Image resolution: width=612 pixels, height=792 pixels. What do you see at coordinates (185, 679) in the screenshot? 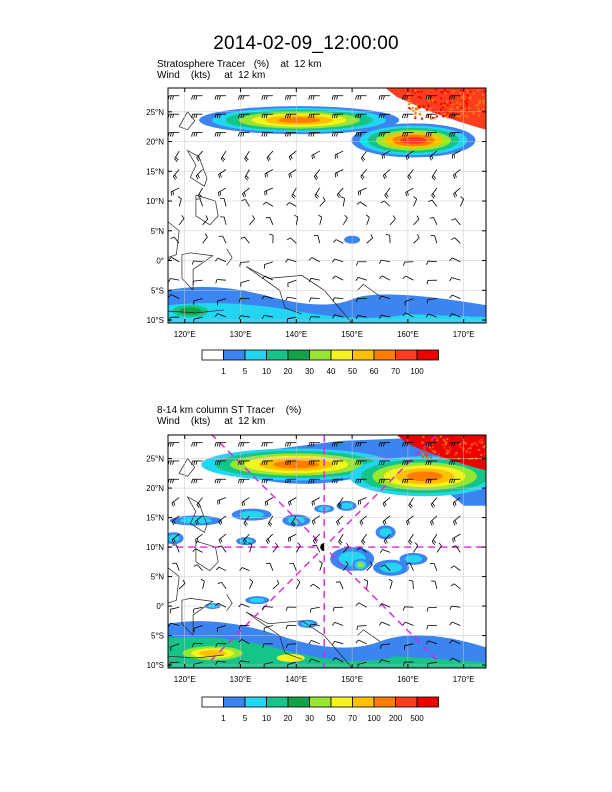
I see `x-tick-label: 120°E` at bounding box center [185, 679].